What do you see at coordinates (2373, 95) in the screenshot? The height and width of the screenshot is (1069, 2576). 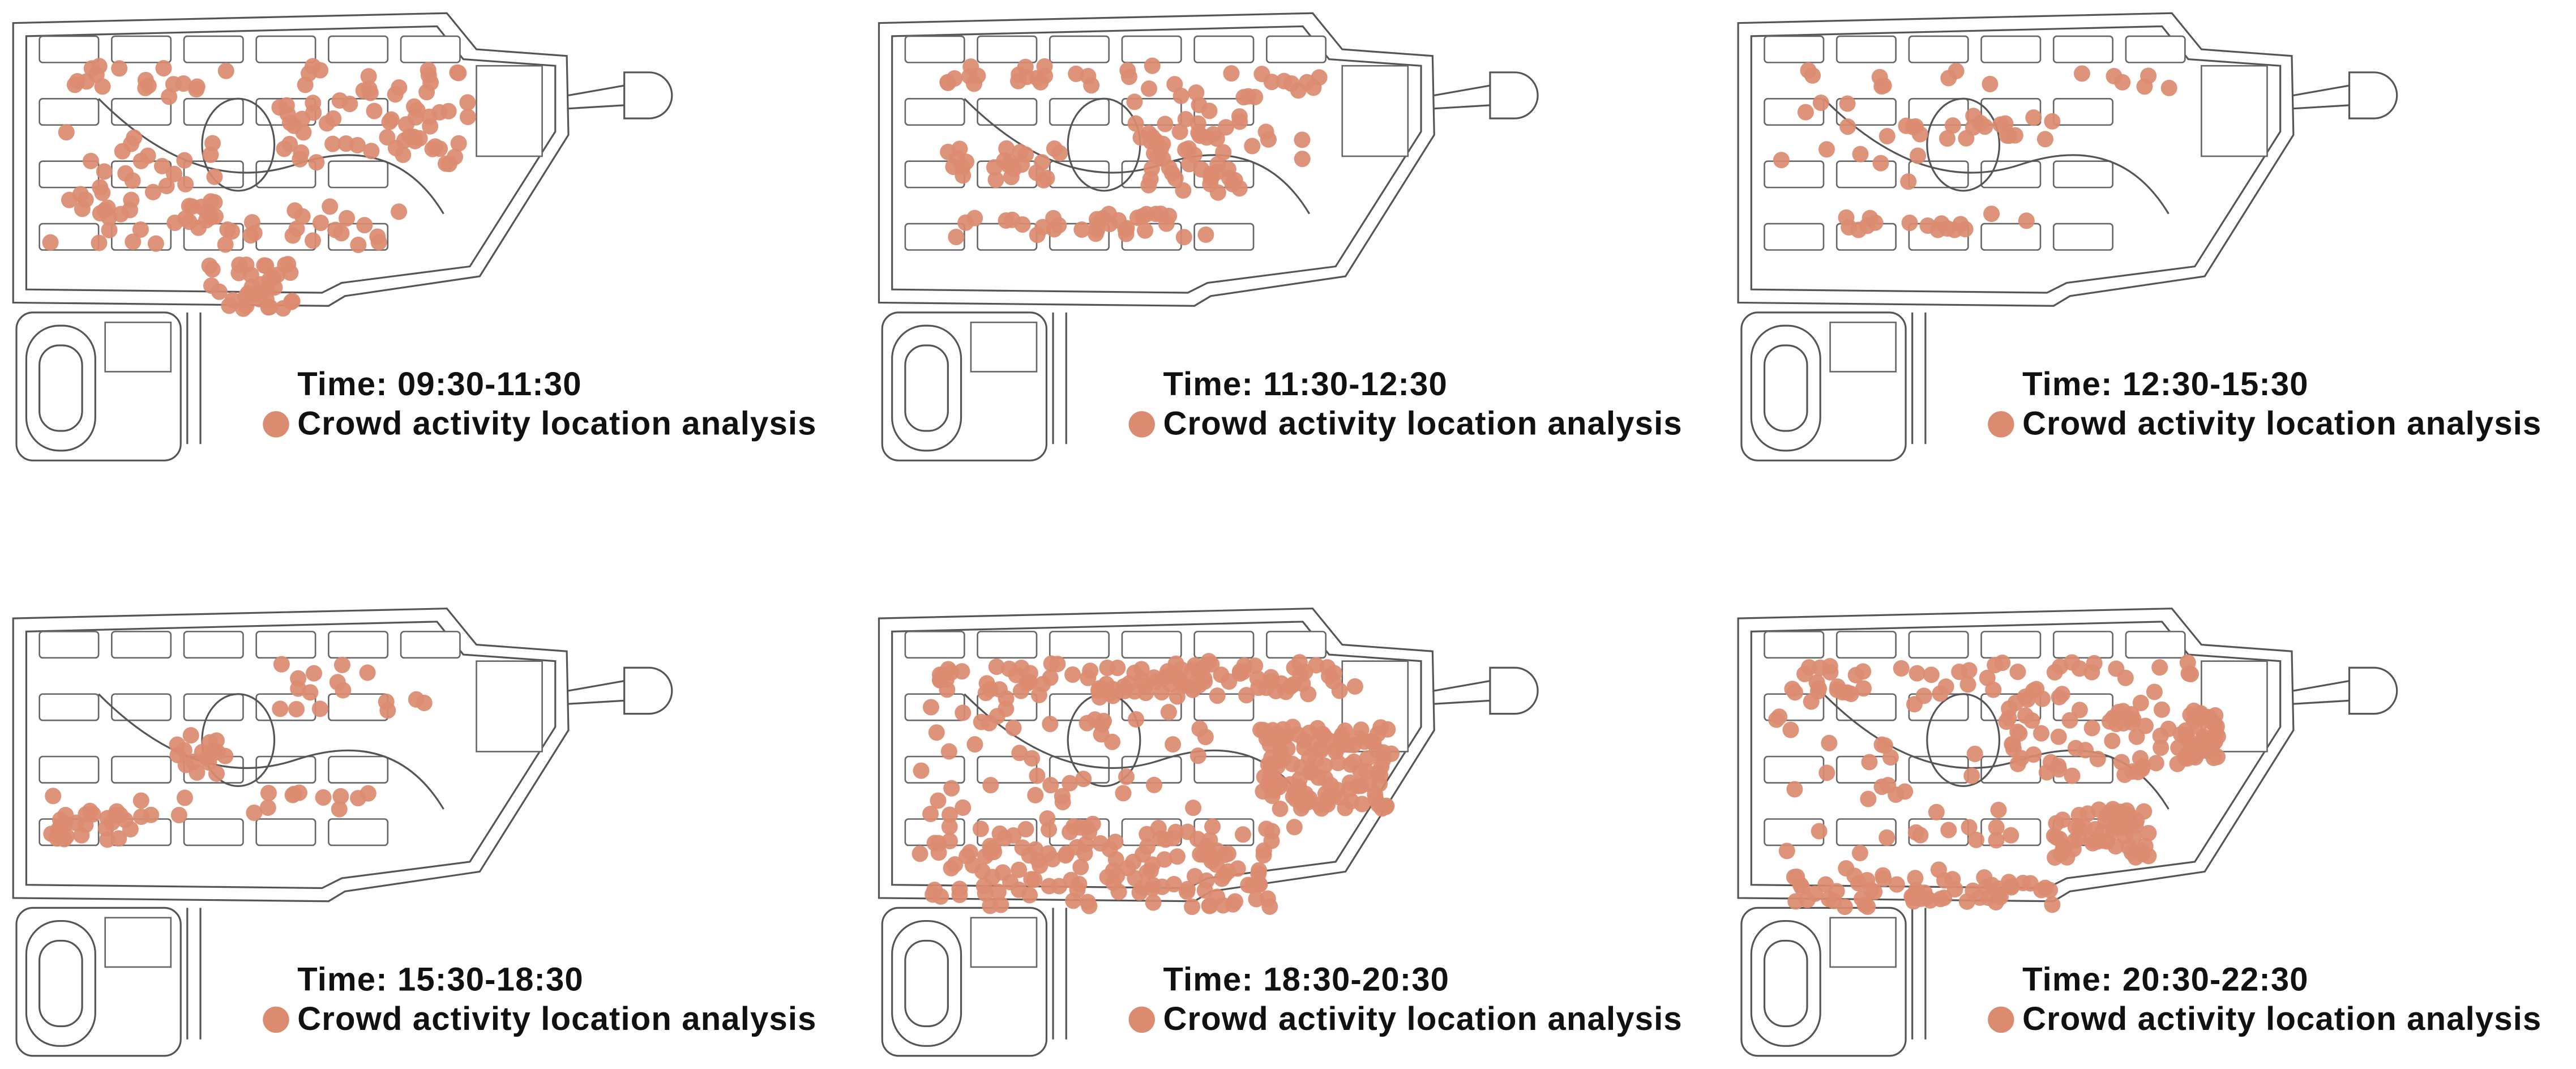 I see `entrance-loop` at bounding box center [2373, 95].